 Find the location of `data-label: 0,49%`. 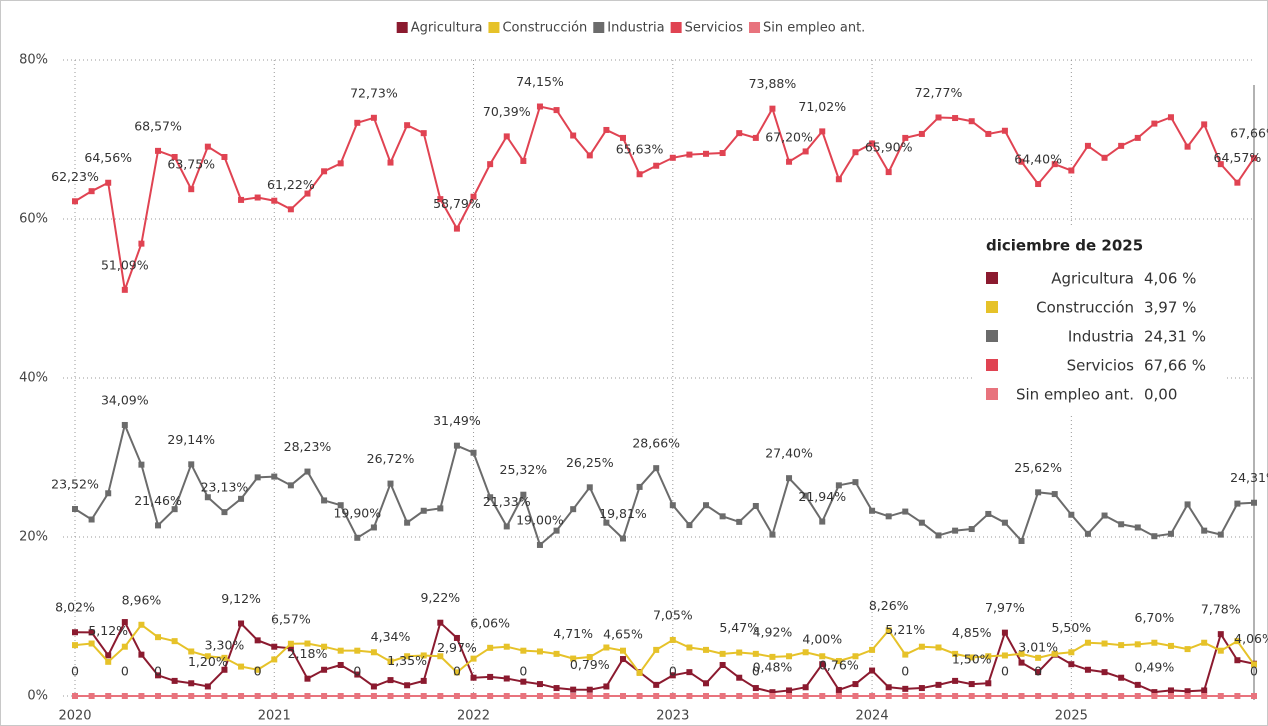

data-label: 0,49% is located at coordinates (1155, 667).